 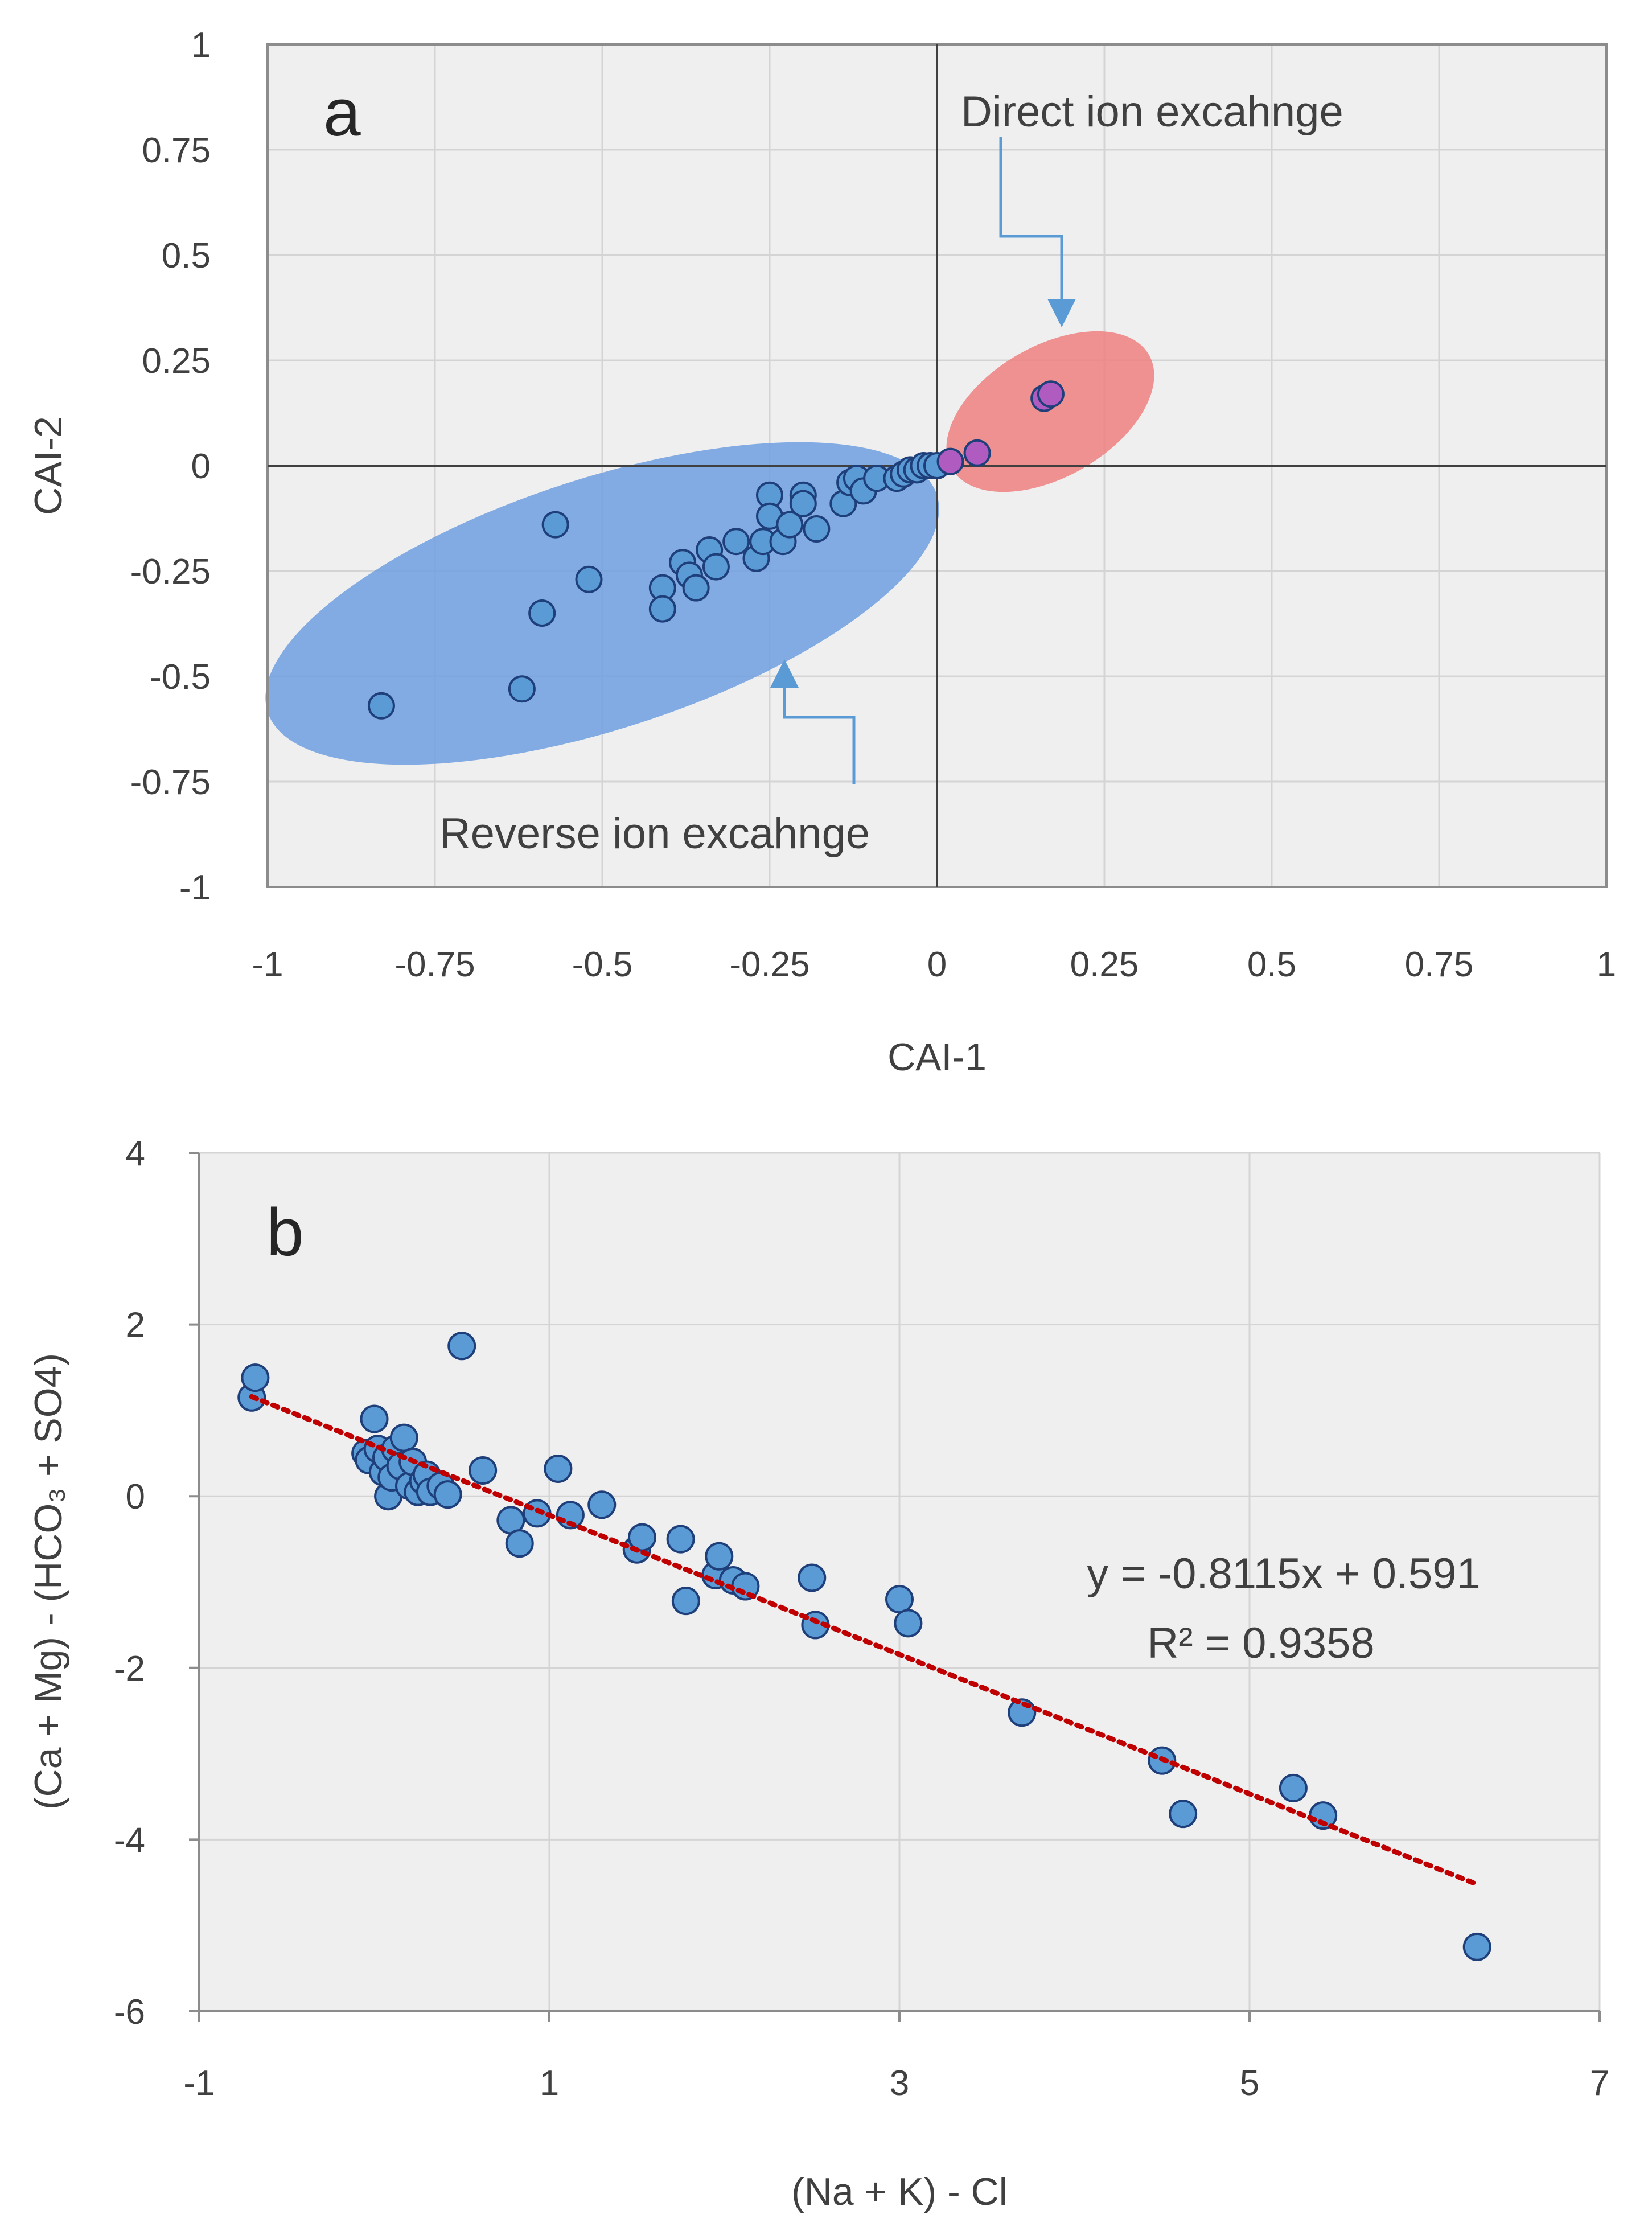 What do you see at coordinates (170, 782) in the screenshot?
I see `chart-a-y-tick: -0.75` at bounding box center [170, 782].